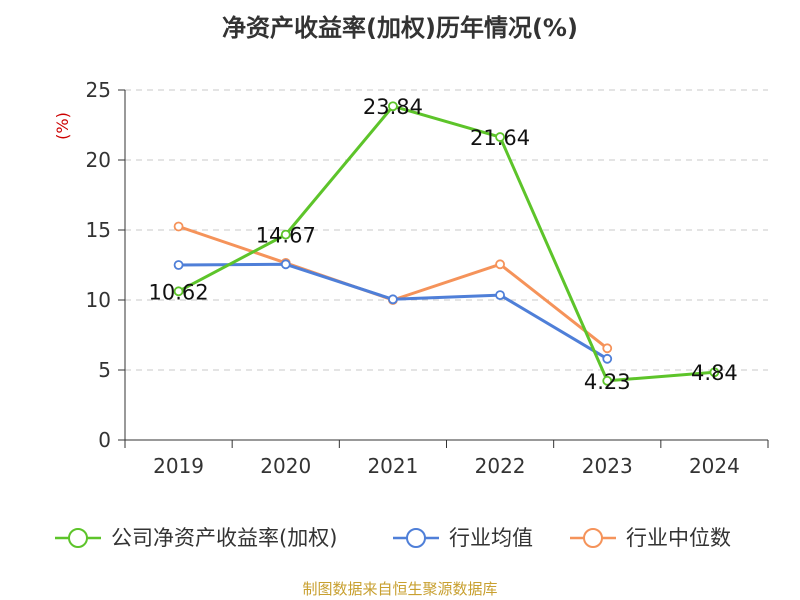 This screenshot has width=800, height=600. I want to click on data-label: 4.84, so click(714, 373).